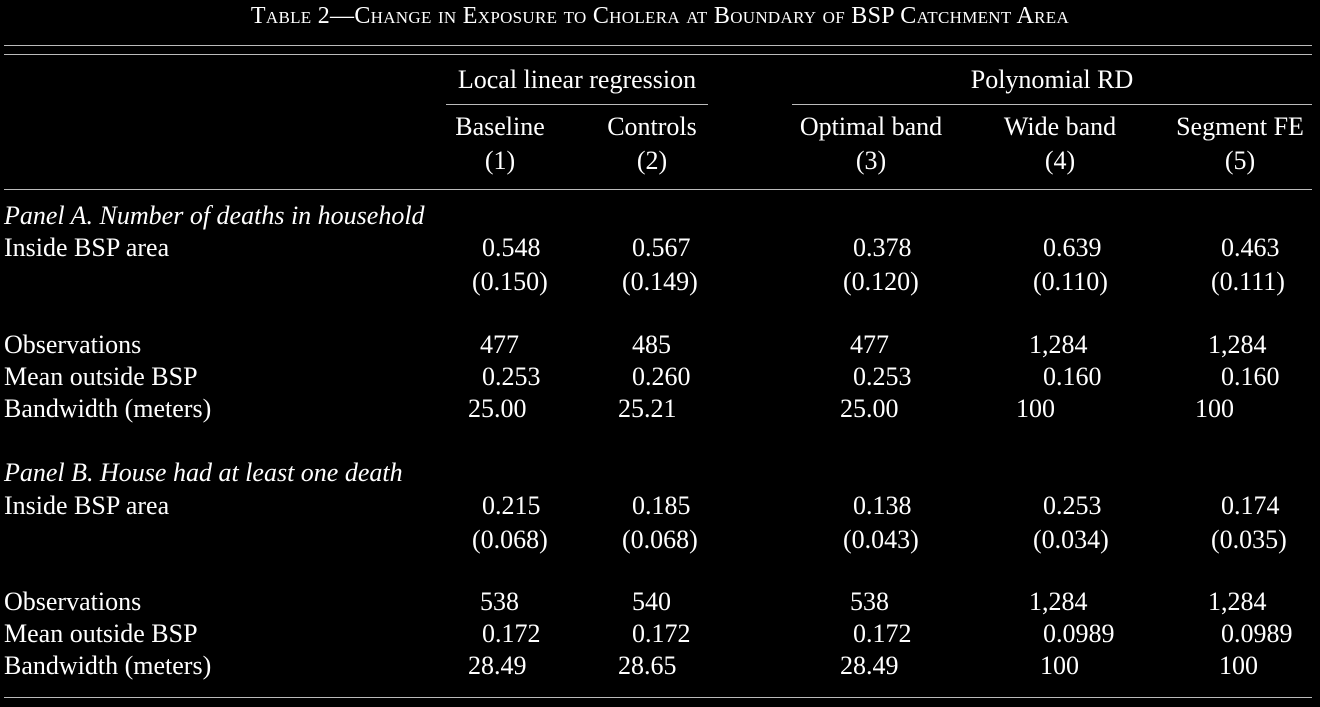 The height and width of the screenshot is (707, 1320). What do you see at coordinates (661, 247) in the screenshot?
I see `cell-a-coef-2: 0.567` at bounding box center [661, 247].